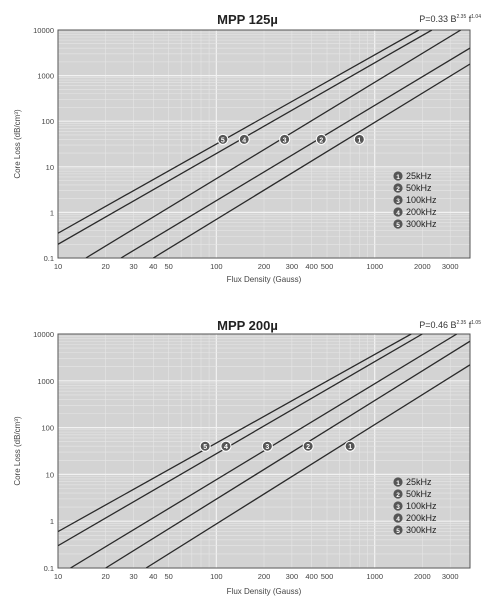 The height and width of the screenshot is (612, 495). Describe the element at coordinates (247, 19) in the screenshot. I see `chart-title: MPP 125µ` at that location.